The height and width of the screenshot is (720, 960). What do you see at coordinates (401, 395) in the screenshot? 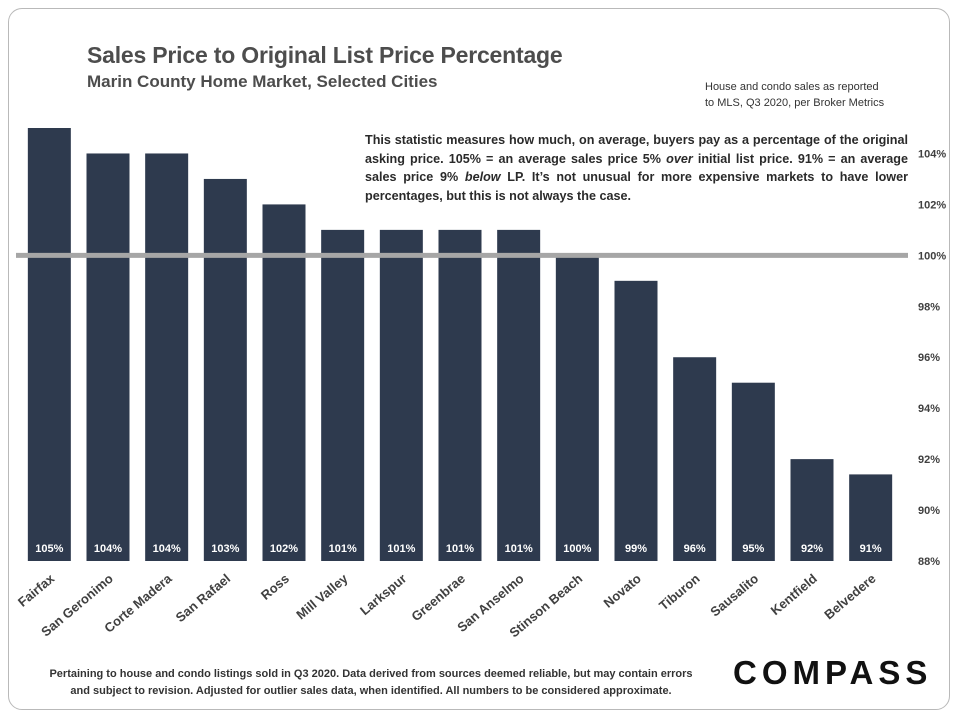
I see `bar-larkspur` at bounding box center [401, 395].